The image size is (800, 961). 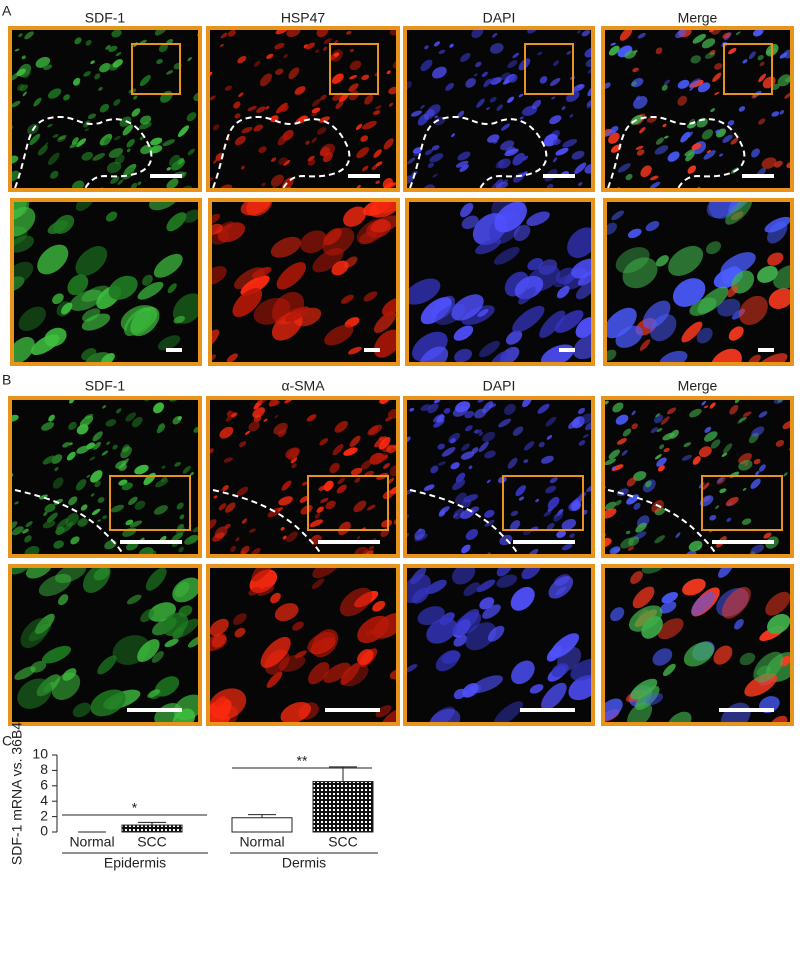 I want to click on column-header: DAPI, so click(x=499, y=386).